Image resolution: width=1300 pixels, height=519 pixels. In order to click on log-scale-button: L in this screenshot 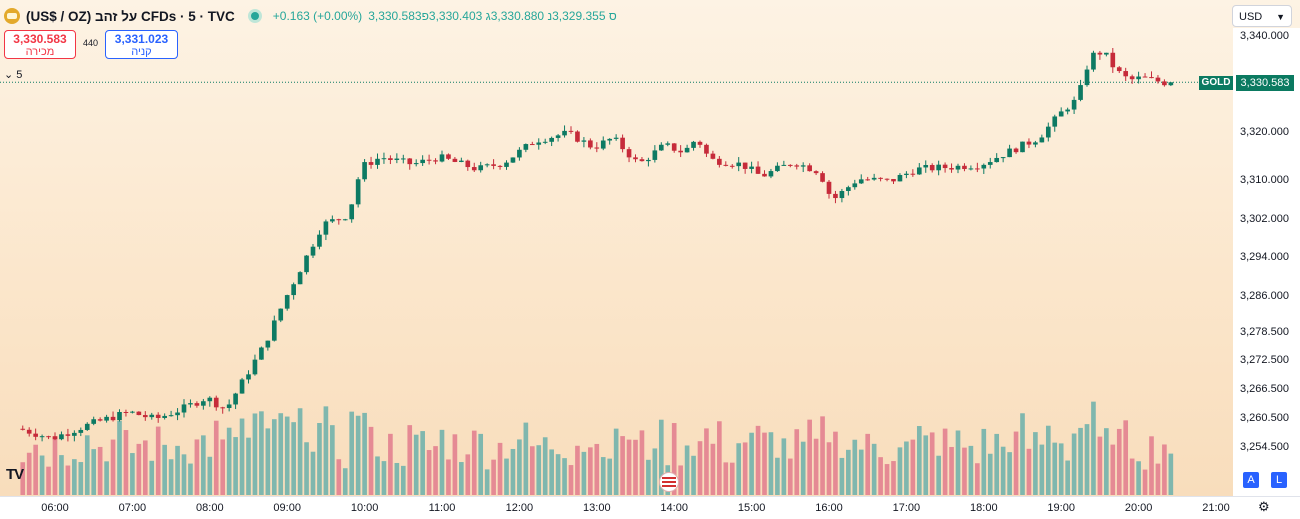, I will do `click(1279, 480)`.